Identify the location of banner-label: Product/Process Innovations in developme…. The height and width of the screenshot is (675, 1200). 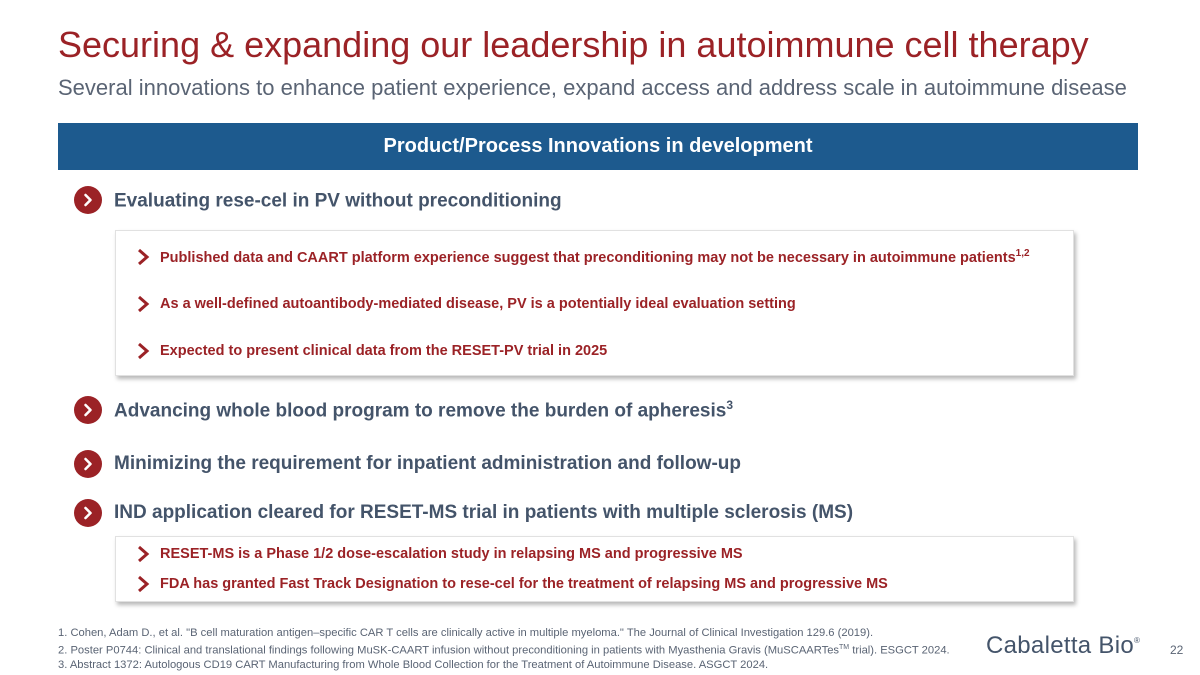
(598, 146).